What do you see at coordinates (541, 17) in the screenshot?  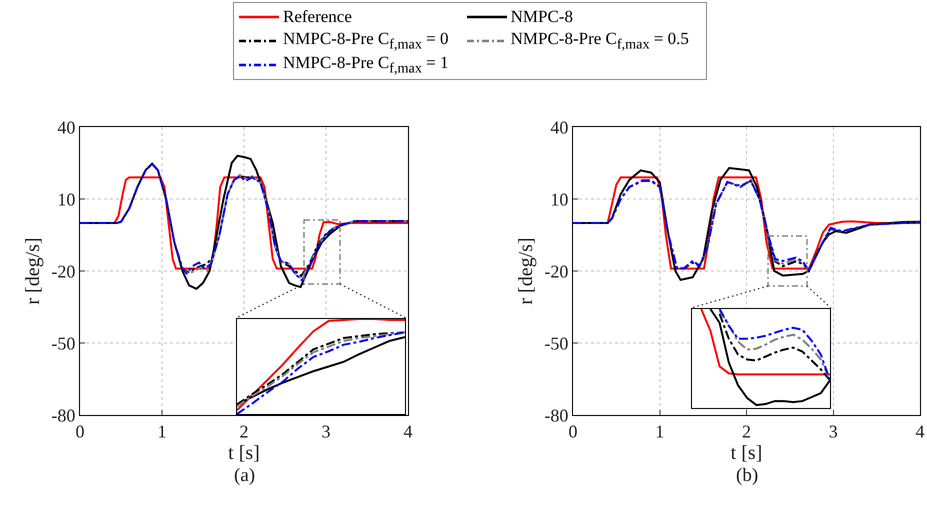 I see `legend-label: NMPC-8` at bounding box center [541, 17].